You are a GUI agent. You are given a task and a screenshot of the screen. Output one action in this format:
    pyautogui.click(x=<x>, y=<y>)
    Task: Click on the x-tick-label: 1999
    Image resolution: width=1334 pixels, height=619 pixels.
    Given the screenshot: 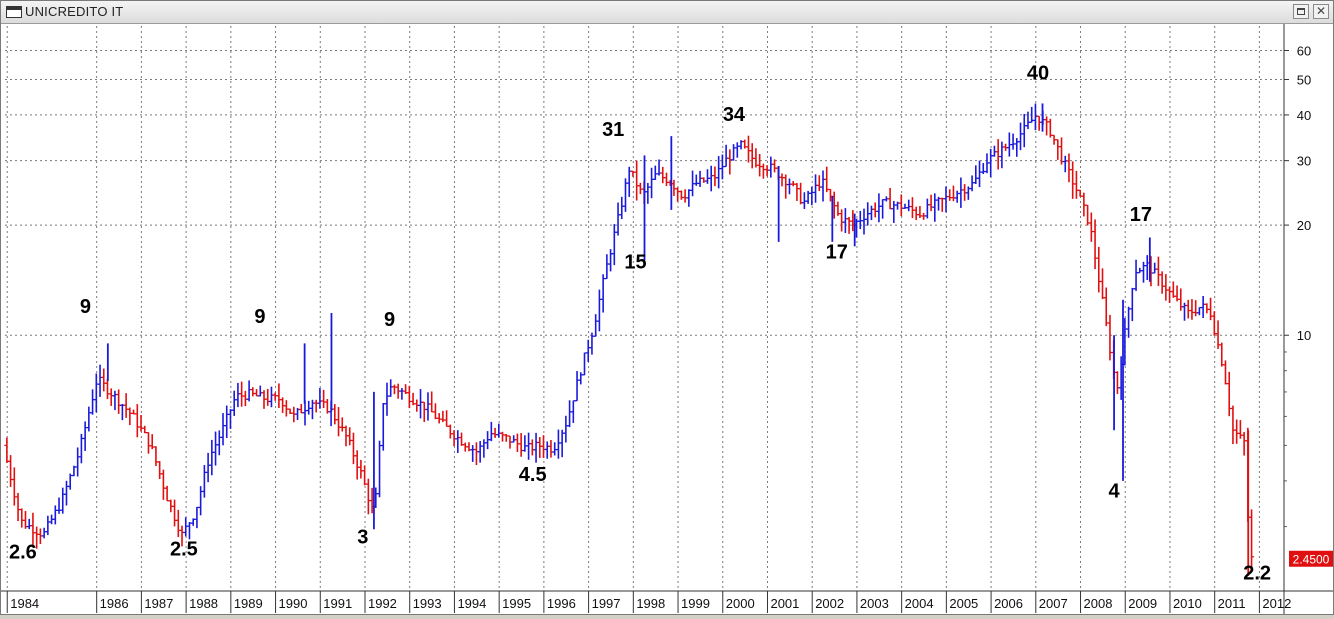 What is the action you would take?
    pyautogui.click(x=695, y=603)
    